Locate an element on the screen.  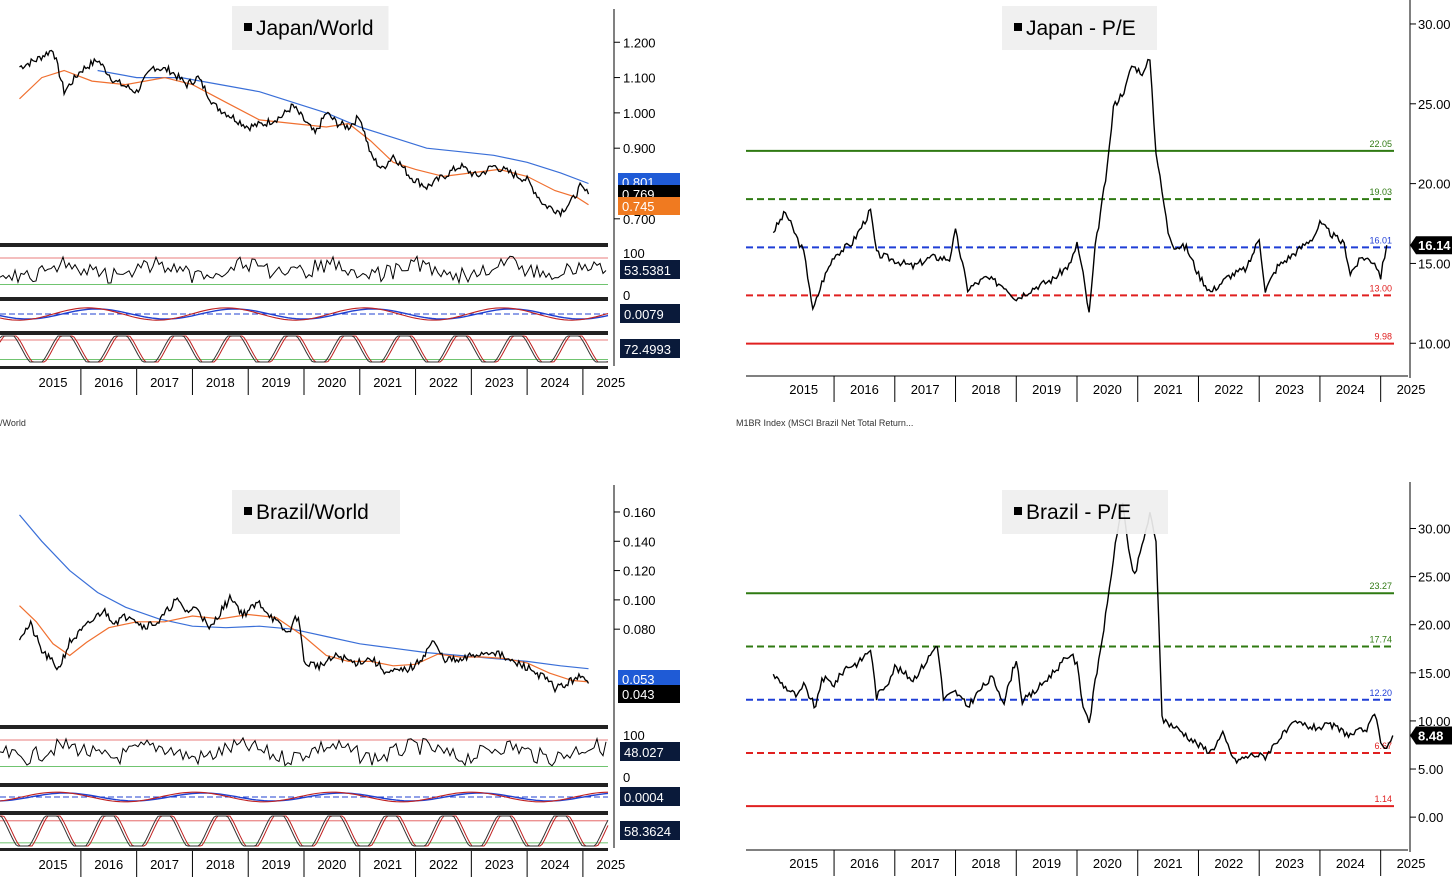
svg-bpe-x-label-2020: 2020 is located at coordinates (1107, 863).